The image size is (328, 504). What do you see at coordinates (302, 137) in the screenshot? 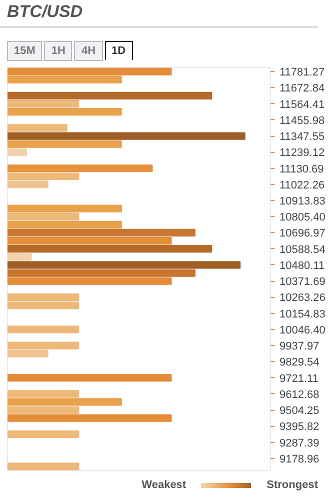
I see `y-tick-label: 11347.55` at bounding box center [302, 137].